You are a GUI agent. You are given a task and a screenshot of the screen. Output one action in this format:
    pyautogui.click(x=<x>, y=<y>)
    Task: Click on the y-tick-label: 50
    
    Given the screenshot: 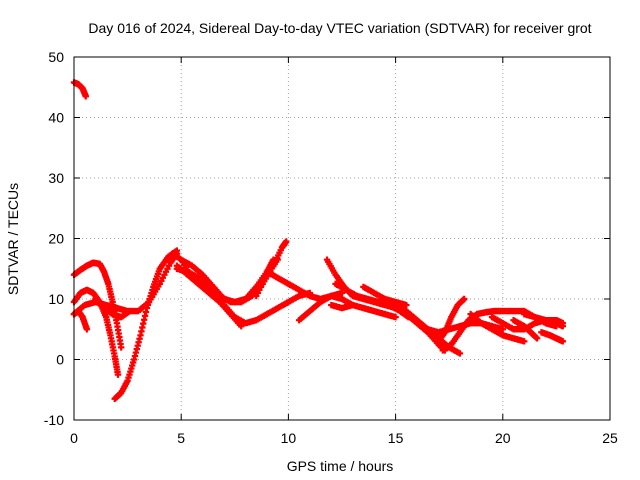 What is the action you would take?
    pyautogui.click(x=56, y=57)
    